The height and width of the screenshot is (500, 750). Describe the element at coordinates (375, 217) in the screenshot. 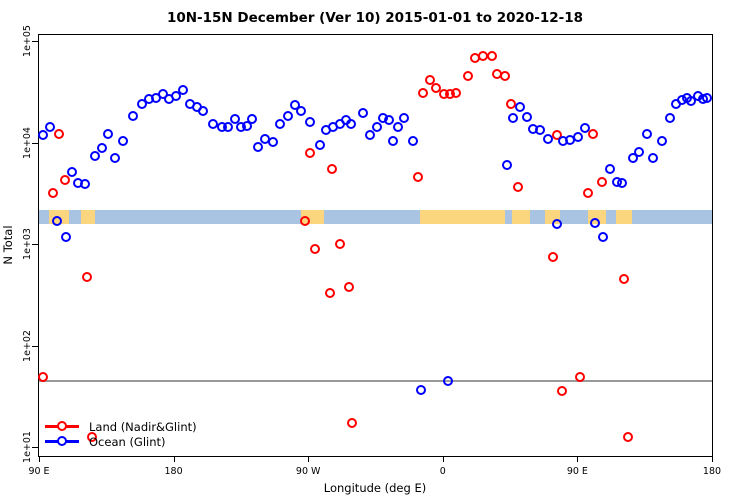

I see `coastline-band-ocean` at that location.